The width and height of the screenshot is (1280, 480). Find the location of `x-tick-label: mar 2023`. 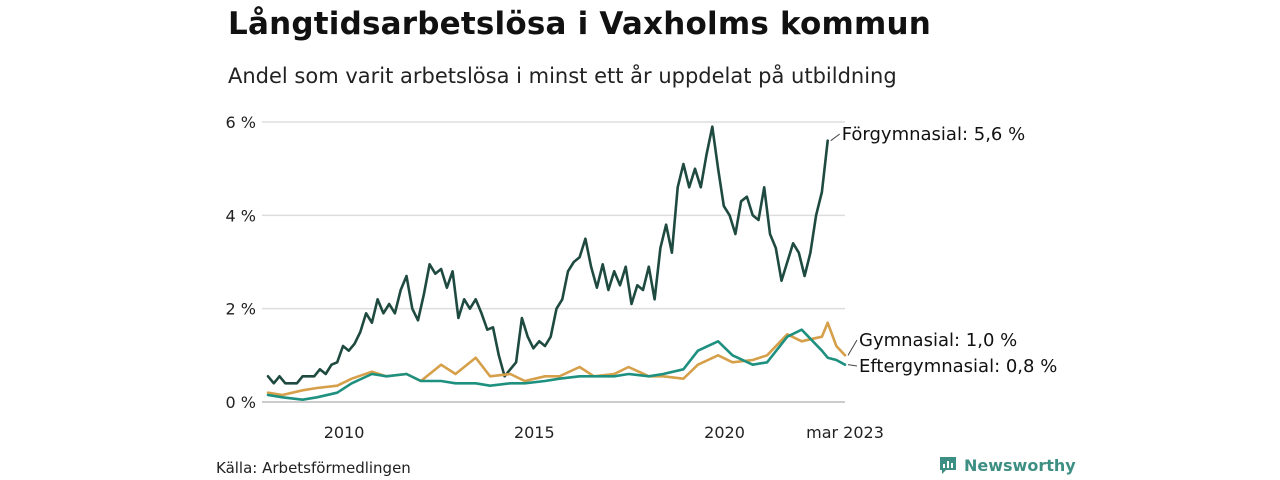

x-tick-label: mar 2023 is located at coordinates (845, 432).